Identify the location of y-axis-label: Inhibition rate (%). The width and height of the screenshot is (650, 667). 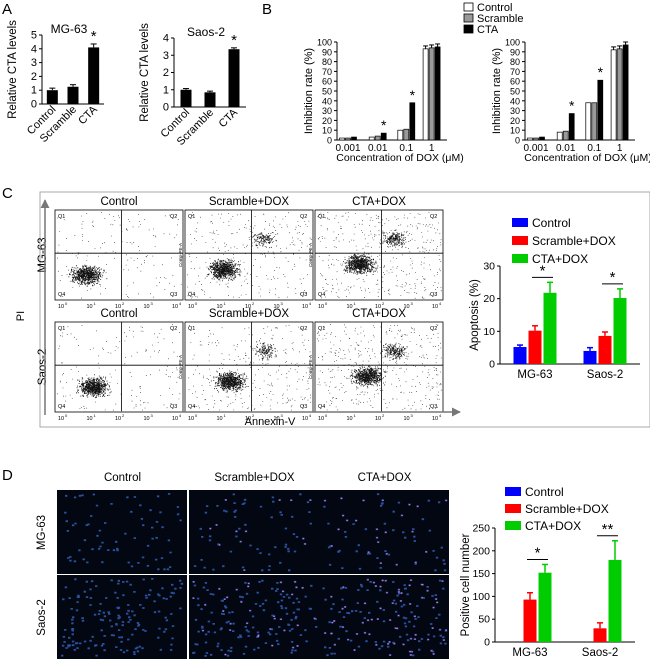
(497, 91).